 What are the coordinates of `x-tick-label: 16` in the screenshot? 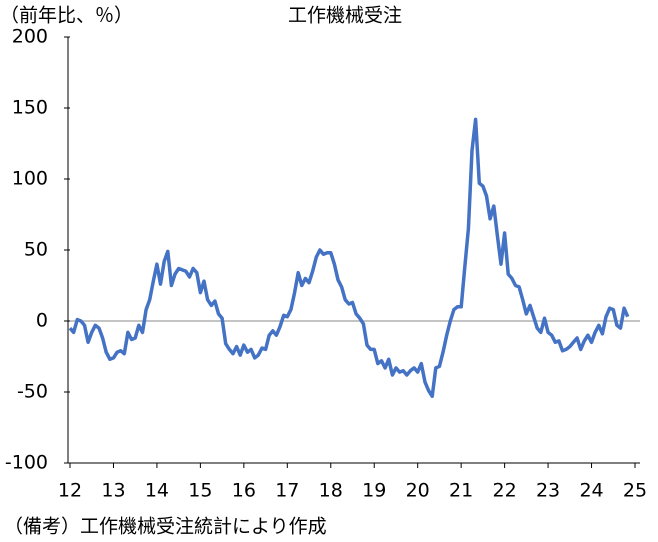 It's located at (244, 491).